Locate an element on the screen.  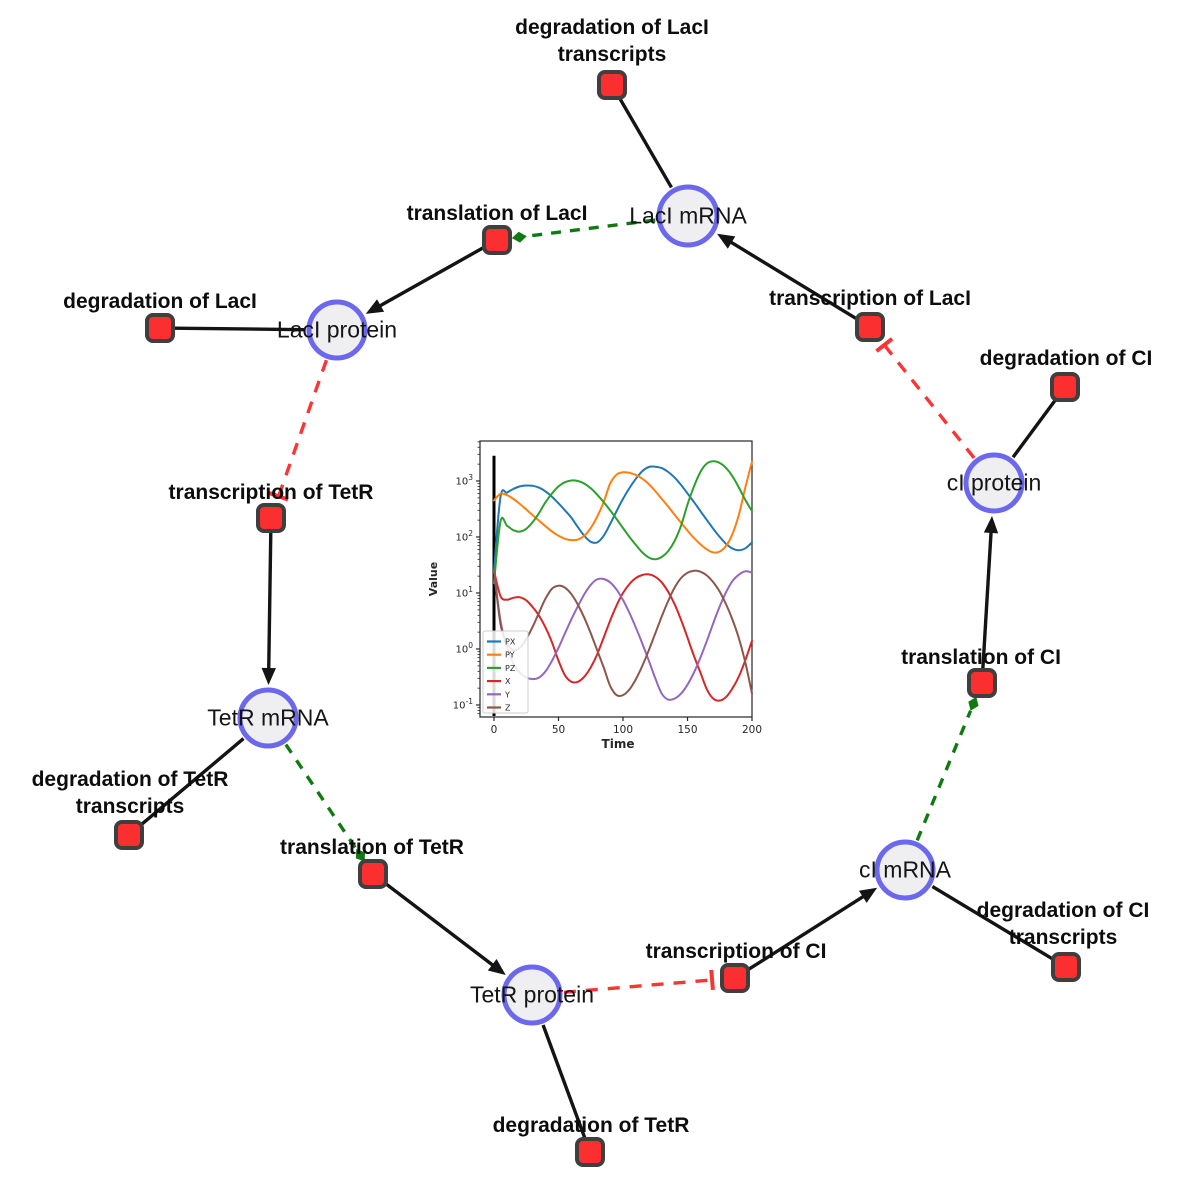
edge-line-ci-protein-deg-ci is located at coordinates (1035, 428).